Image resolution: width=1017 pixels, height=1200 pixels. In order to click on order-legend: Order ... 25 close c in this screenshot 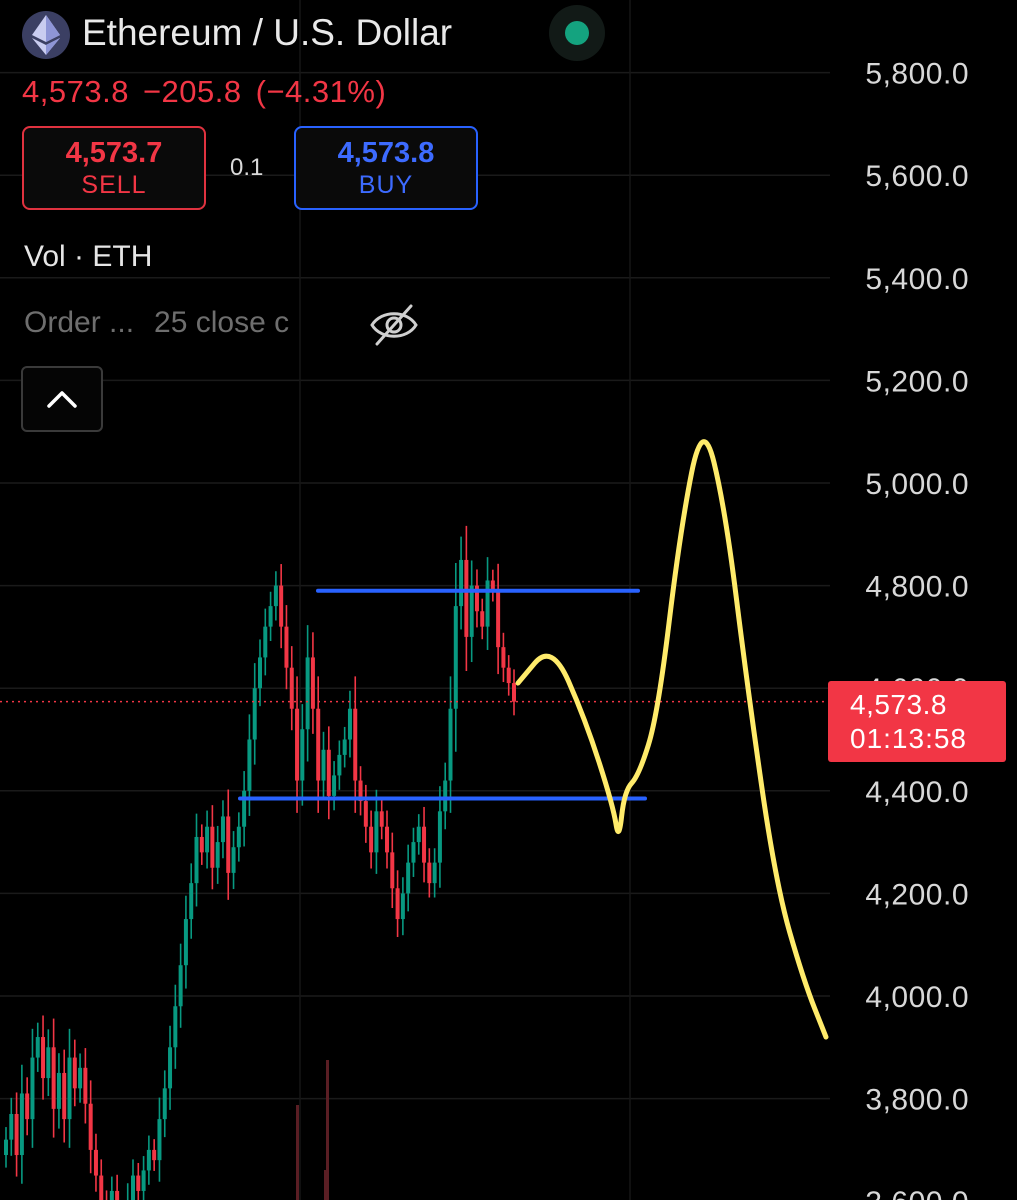, I will do `click(156, 323)`.